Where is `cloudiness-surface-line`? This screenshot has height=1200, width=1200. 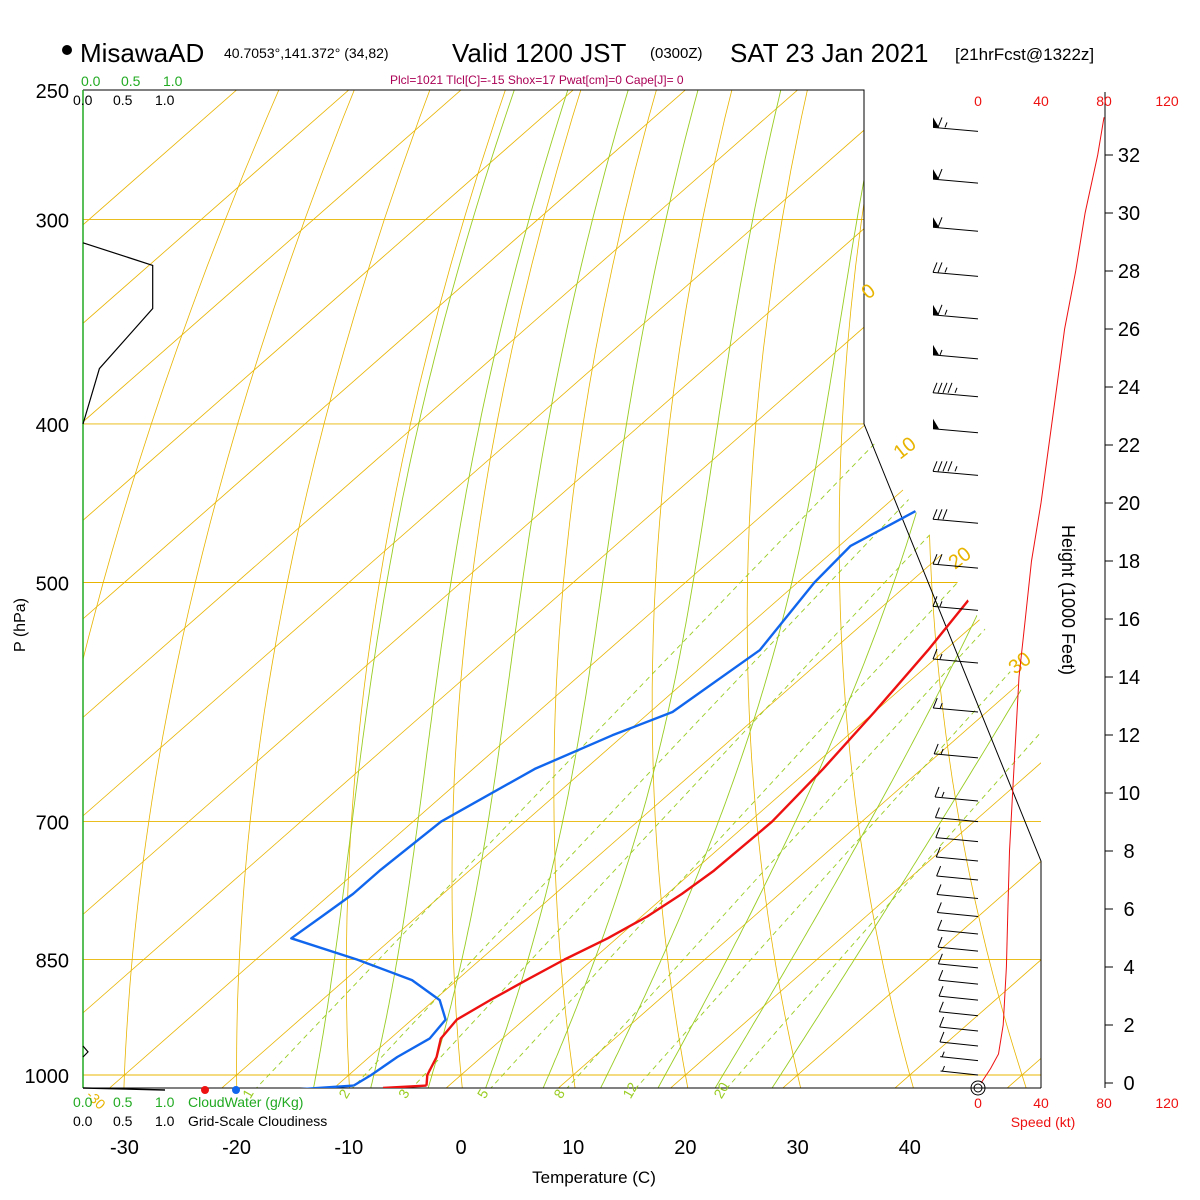 cloudiness-surface-line is located at coordinates (124, 1089).